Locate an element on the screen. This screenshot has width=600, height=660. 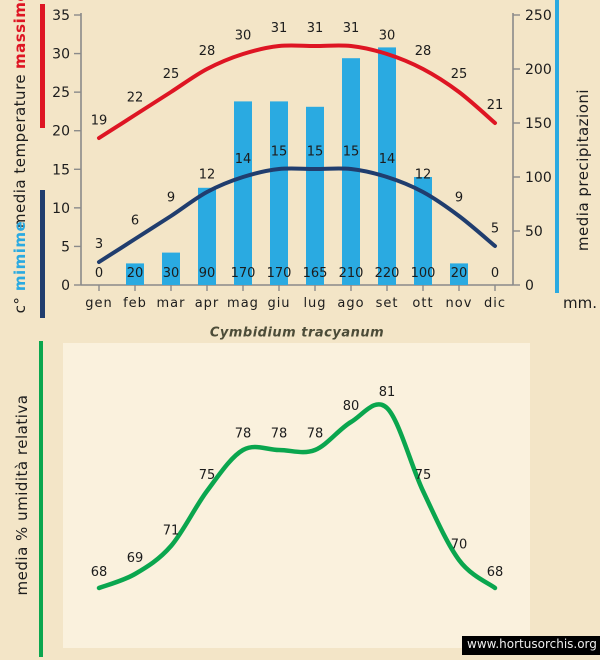
month-label: apr is located at coordinates (207, 303).